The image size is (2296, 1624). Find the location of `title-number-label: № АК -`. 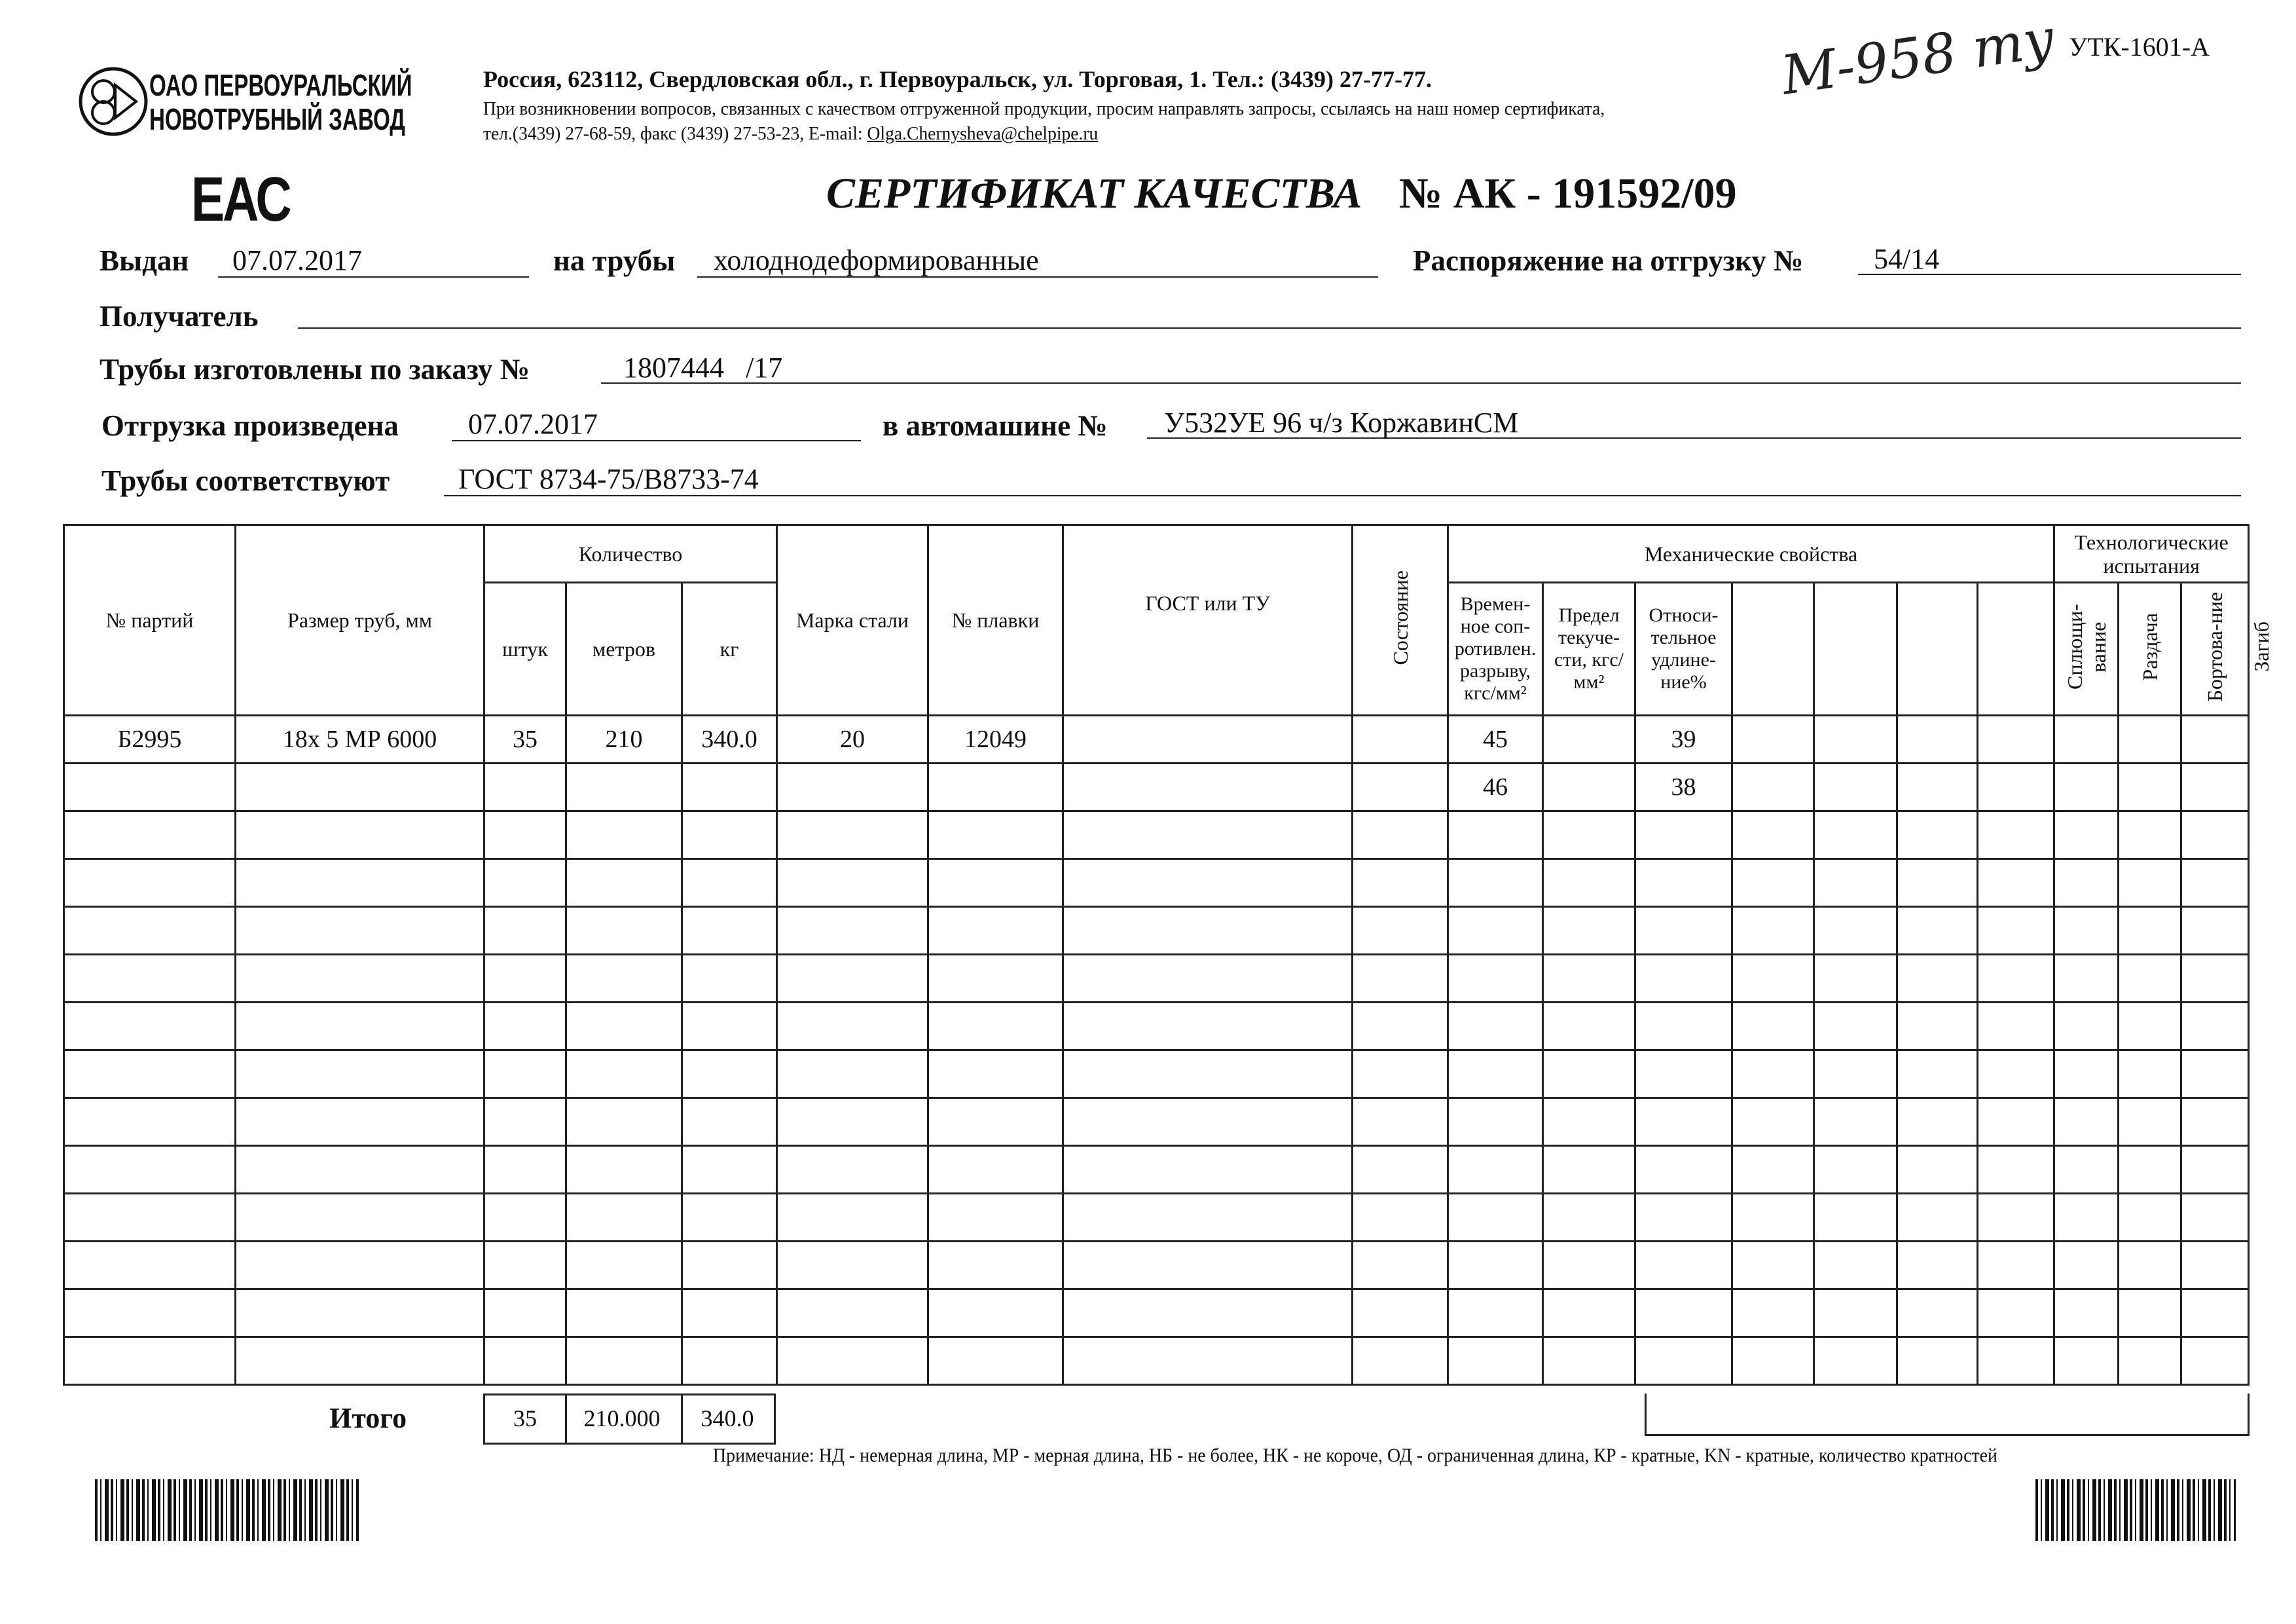

title-number-label: № АК - is located at coordinates (1469, 193).